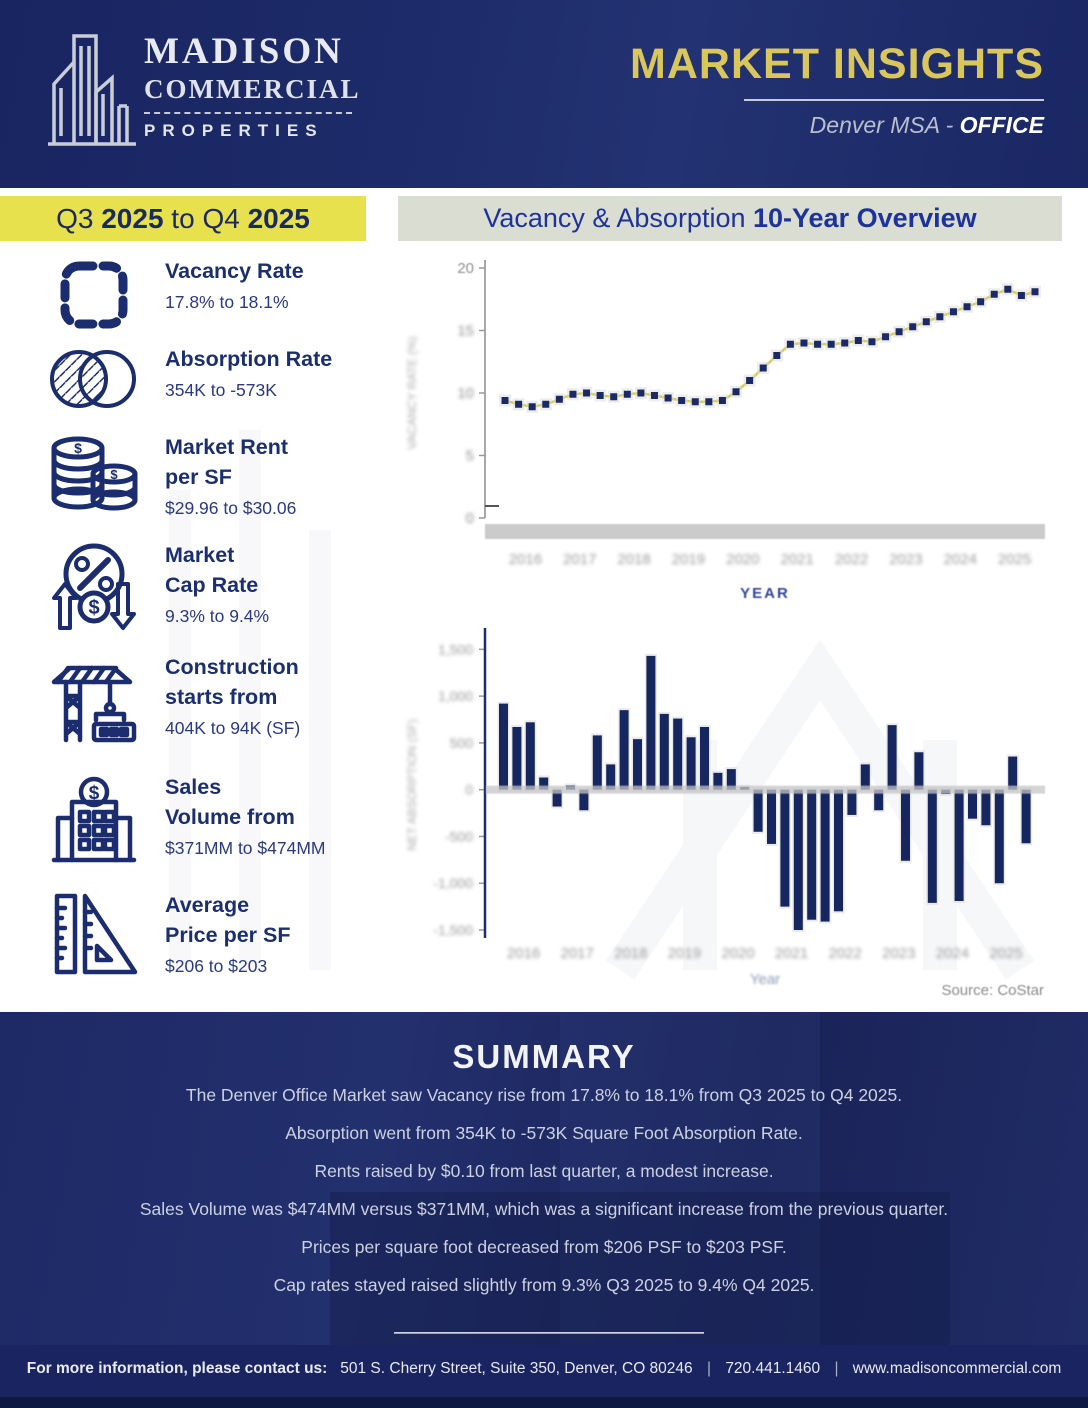 The height and width of the screenshot is (1408, 1088). Describe the element at coordinates (549, 1333) in the screenshot. I see `footer-divider` at that location.